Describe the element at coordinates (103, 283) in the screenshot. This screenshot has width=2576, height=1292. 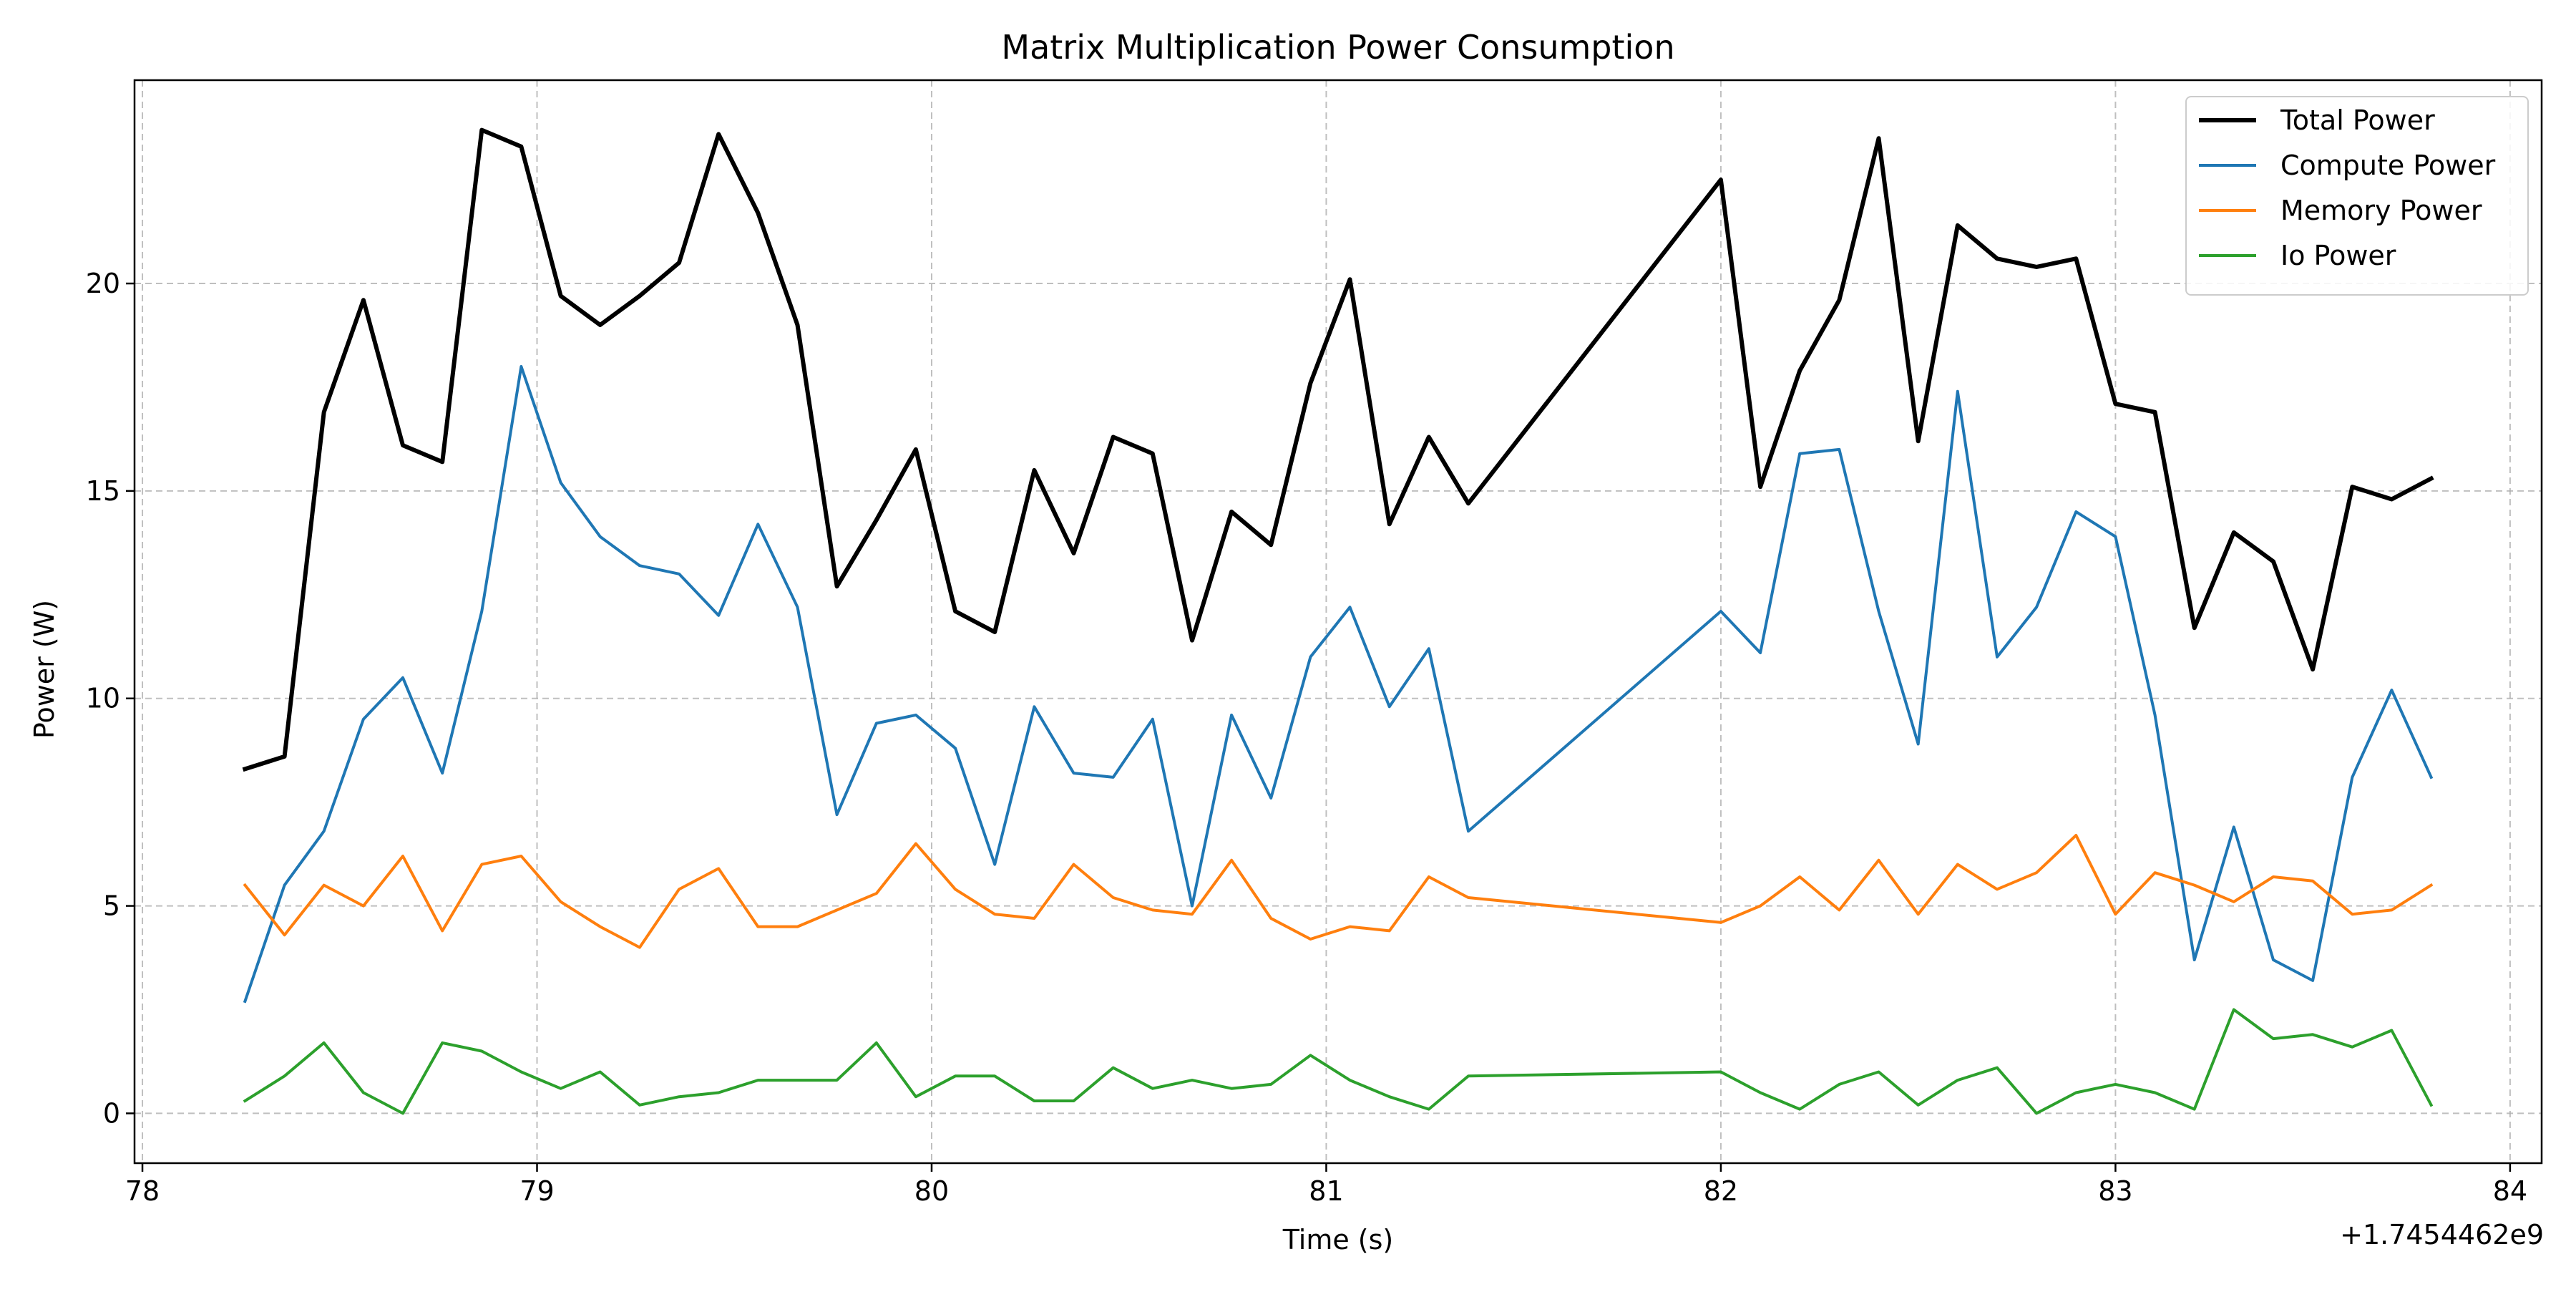
I see `y-tick-label: 20` at that location.